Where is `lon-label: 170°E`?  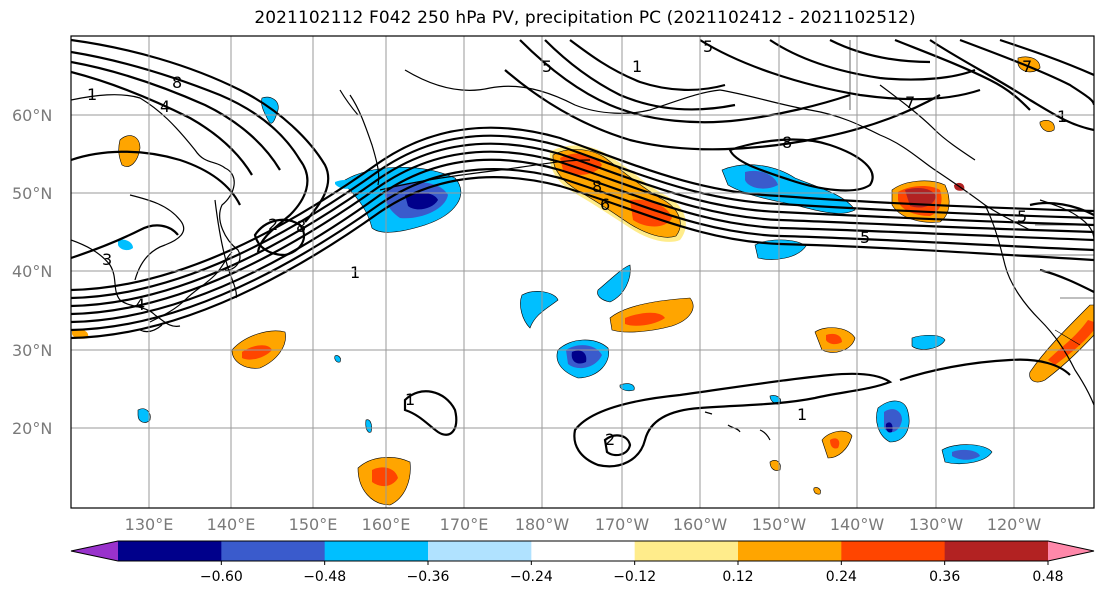 lon-label: 170°E is located at coordinates (464, 524).